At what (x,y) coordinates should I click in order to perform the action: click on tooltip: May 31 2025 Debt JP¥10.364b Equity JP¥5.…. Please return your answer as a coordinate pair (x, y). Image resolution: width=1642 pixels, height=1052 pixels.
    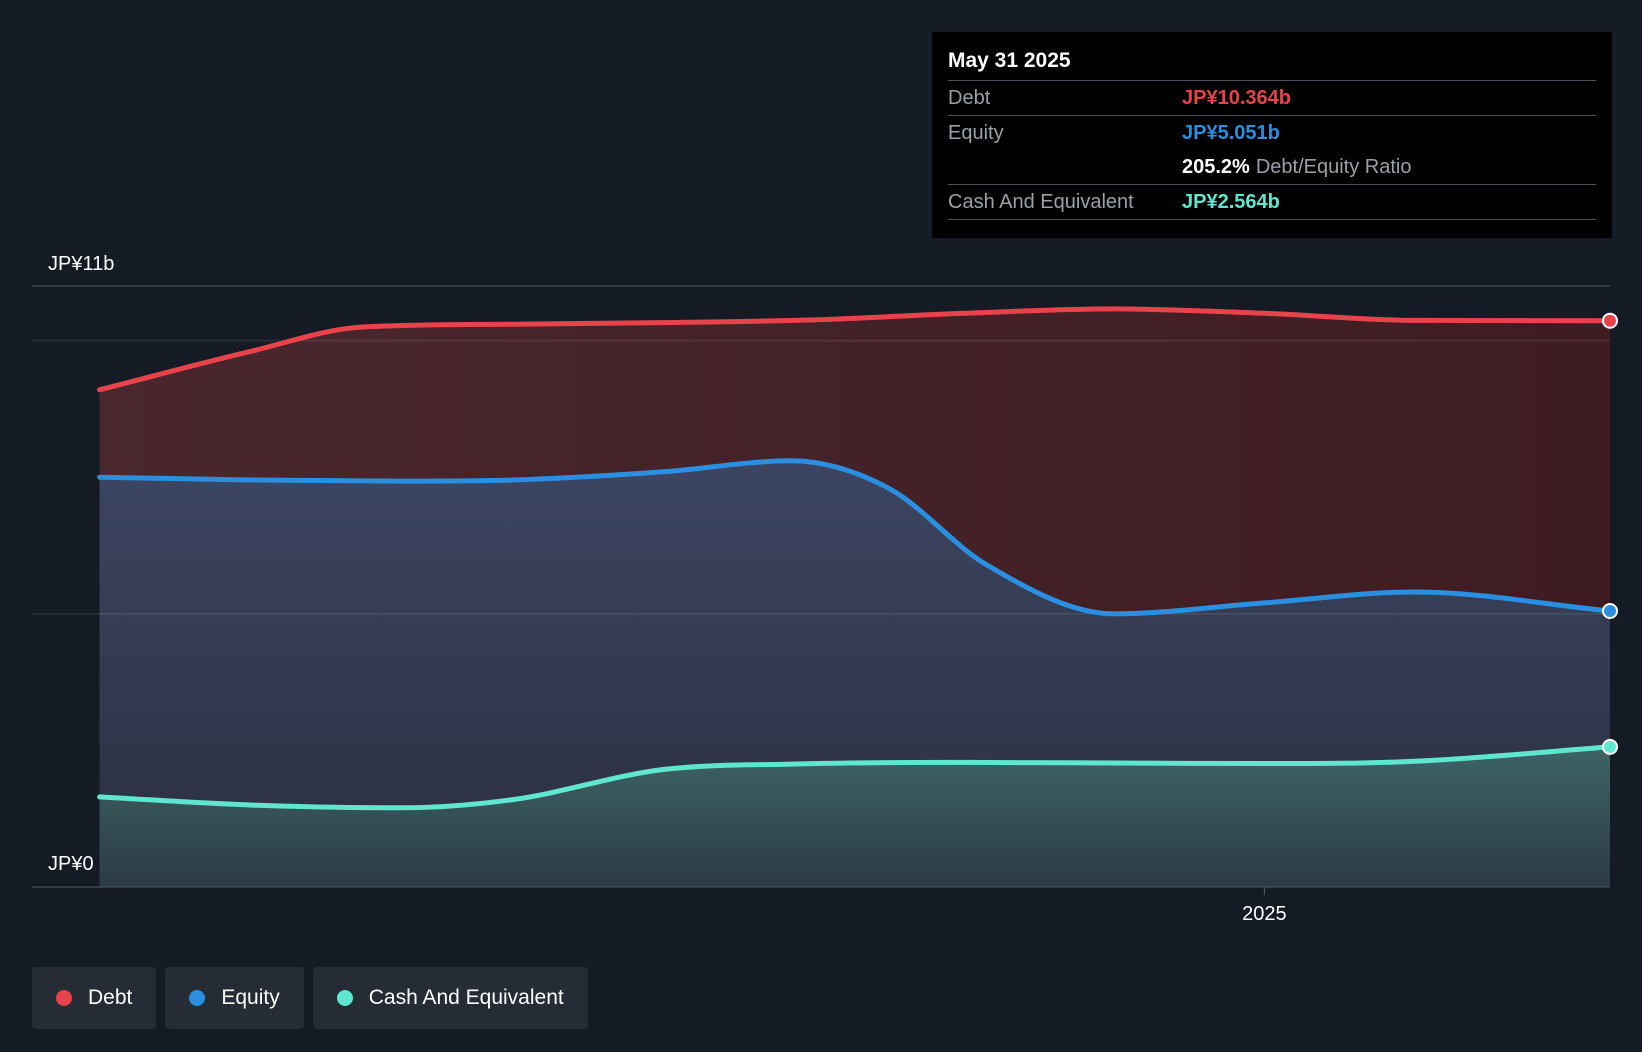
    Looking at the image, I should click on (1272, 135).